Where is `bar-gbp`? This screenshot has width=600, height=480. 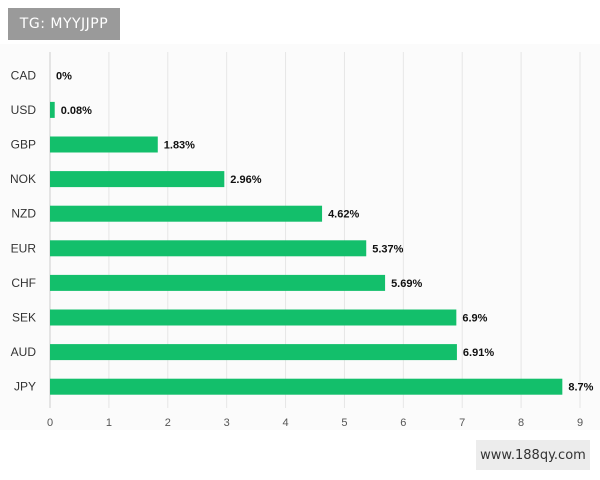 bar-gbp is located at coordinates (104, 144).